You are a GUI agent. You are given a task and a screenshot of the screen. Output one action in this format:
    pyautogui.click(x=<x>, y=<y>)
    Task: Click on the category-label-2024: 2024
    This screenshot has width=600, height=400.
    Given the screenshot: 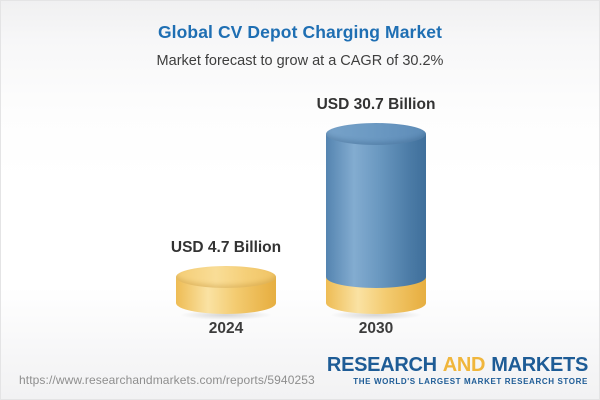 What is the action you would take?
    pyautogui.click(x=226, y=328)
    